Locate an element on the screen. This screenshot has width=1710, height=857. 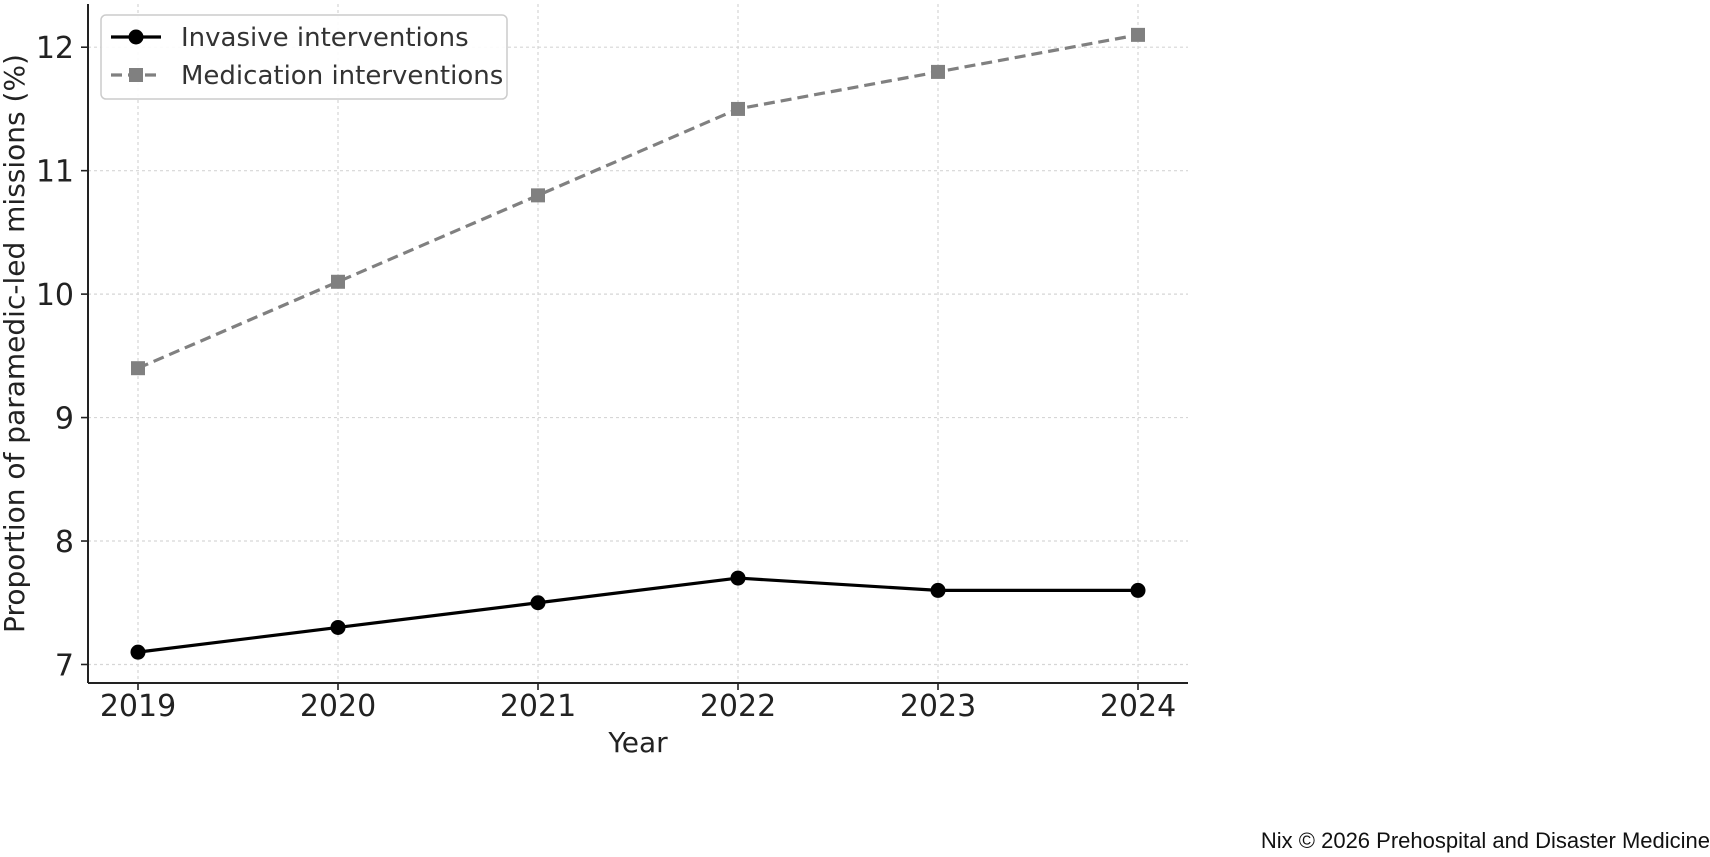
series-line is located at coordinates (637, 615).